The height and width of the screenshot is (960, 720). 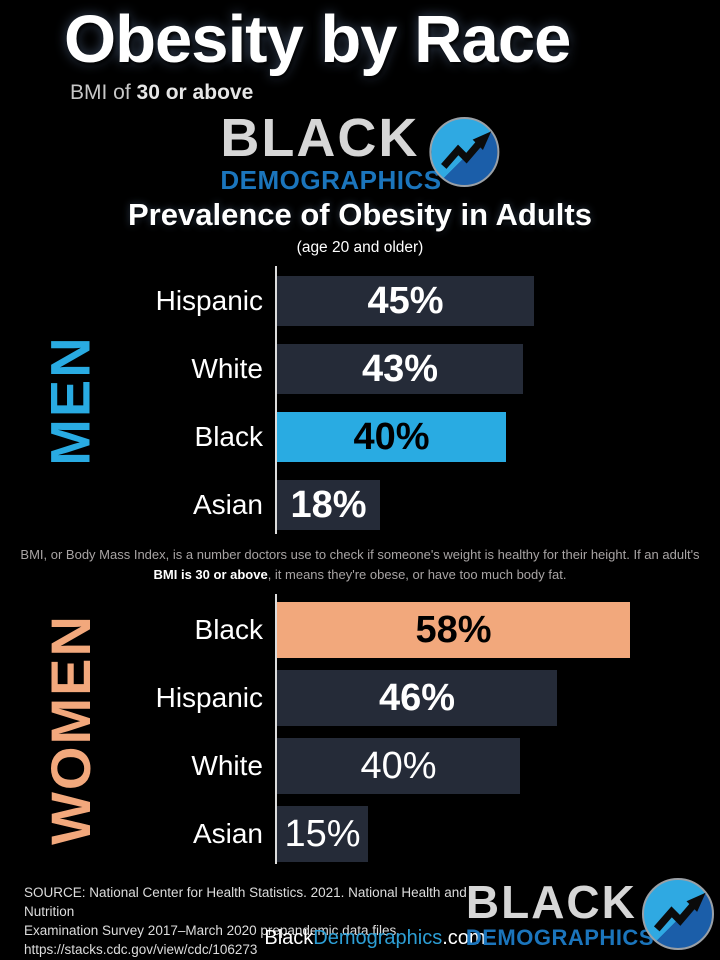 I want to click on subtitle-bold: 30 or above, so click(x=195, y=92).